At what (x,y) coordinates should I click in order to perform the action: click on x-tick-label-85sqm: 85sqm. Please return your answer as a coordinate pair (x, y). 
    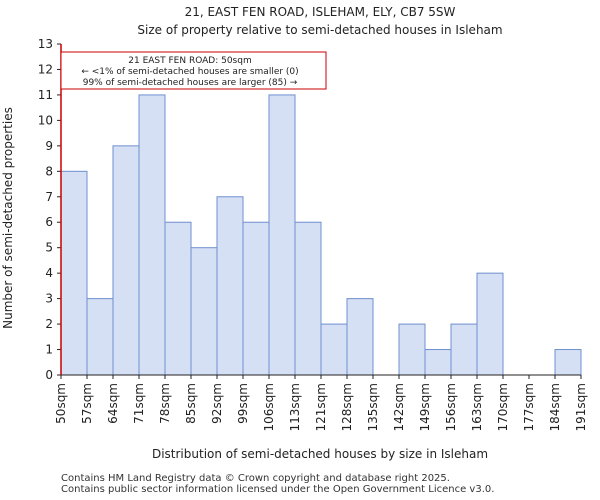
    Looking at the image, I should click on (191, 403).